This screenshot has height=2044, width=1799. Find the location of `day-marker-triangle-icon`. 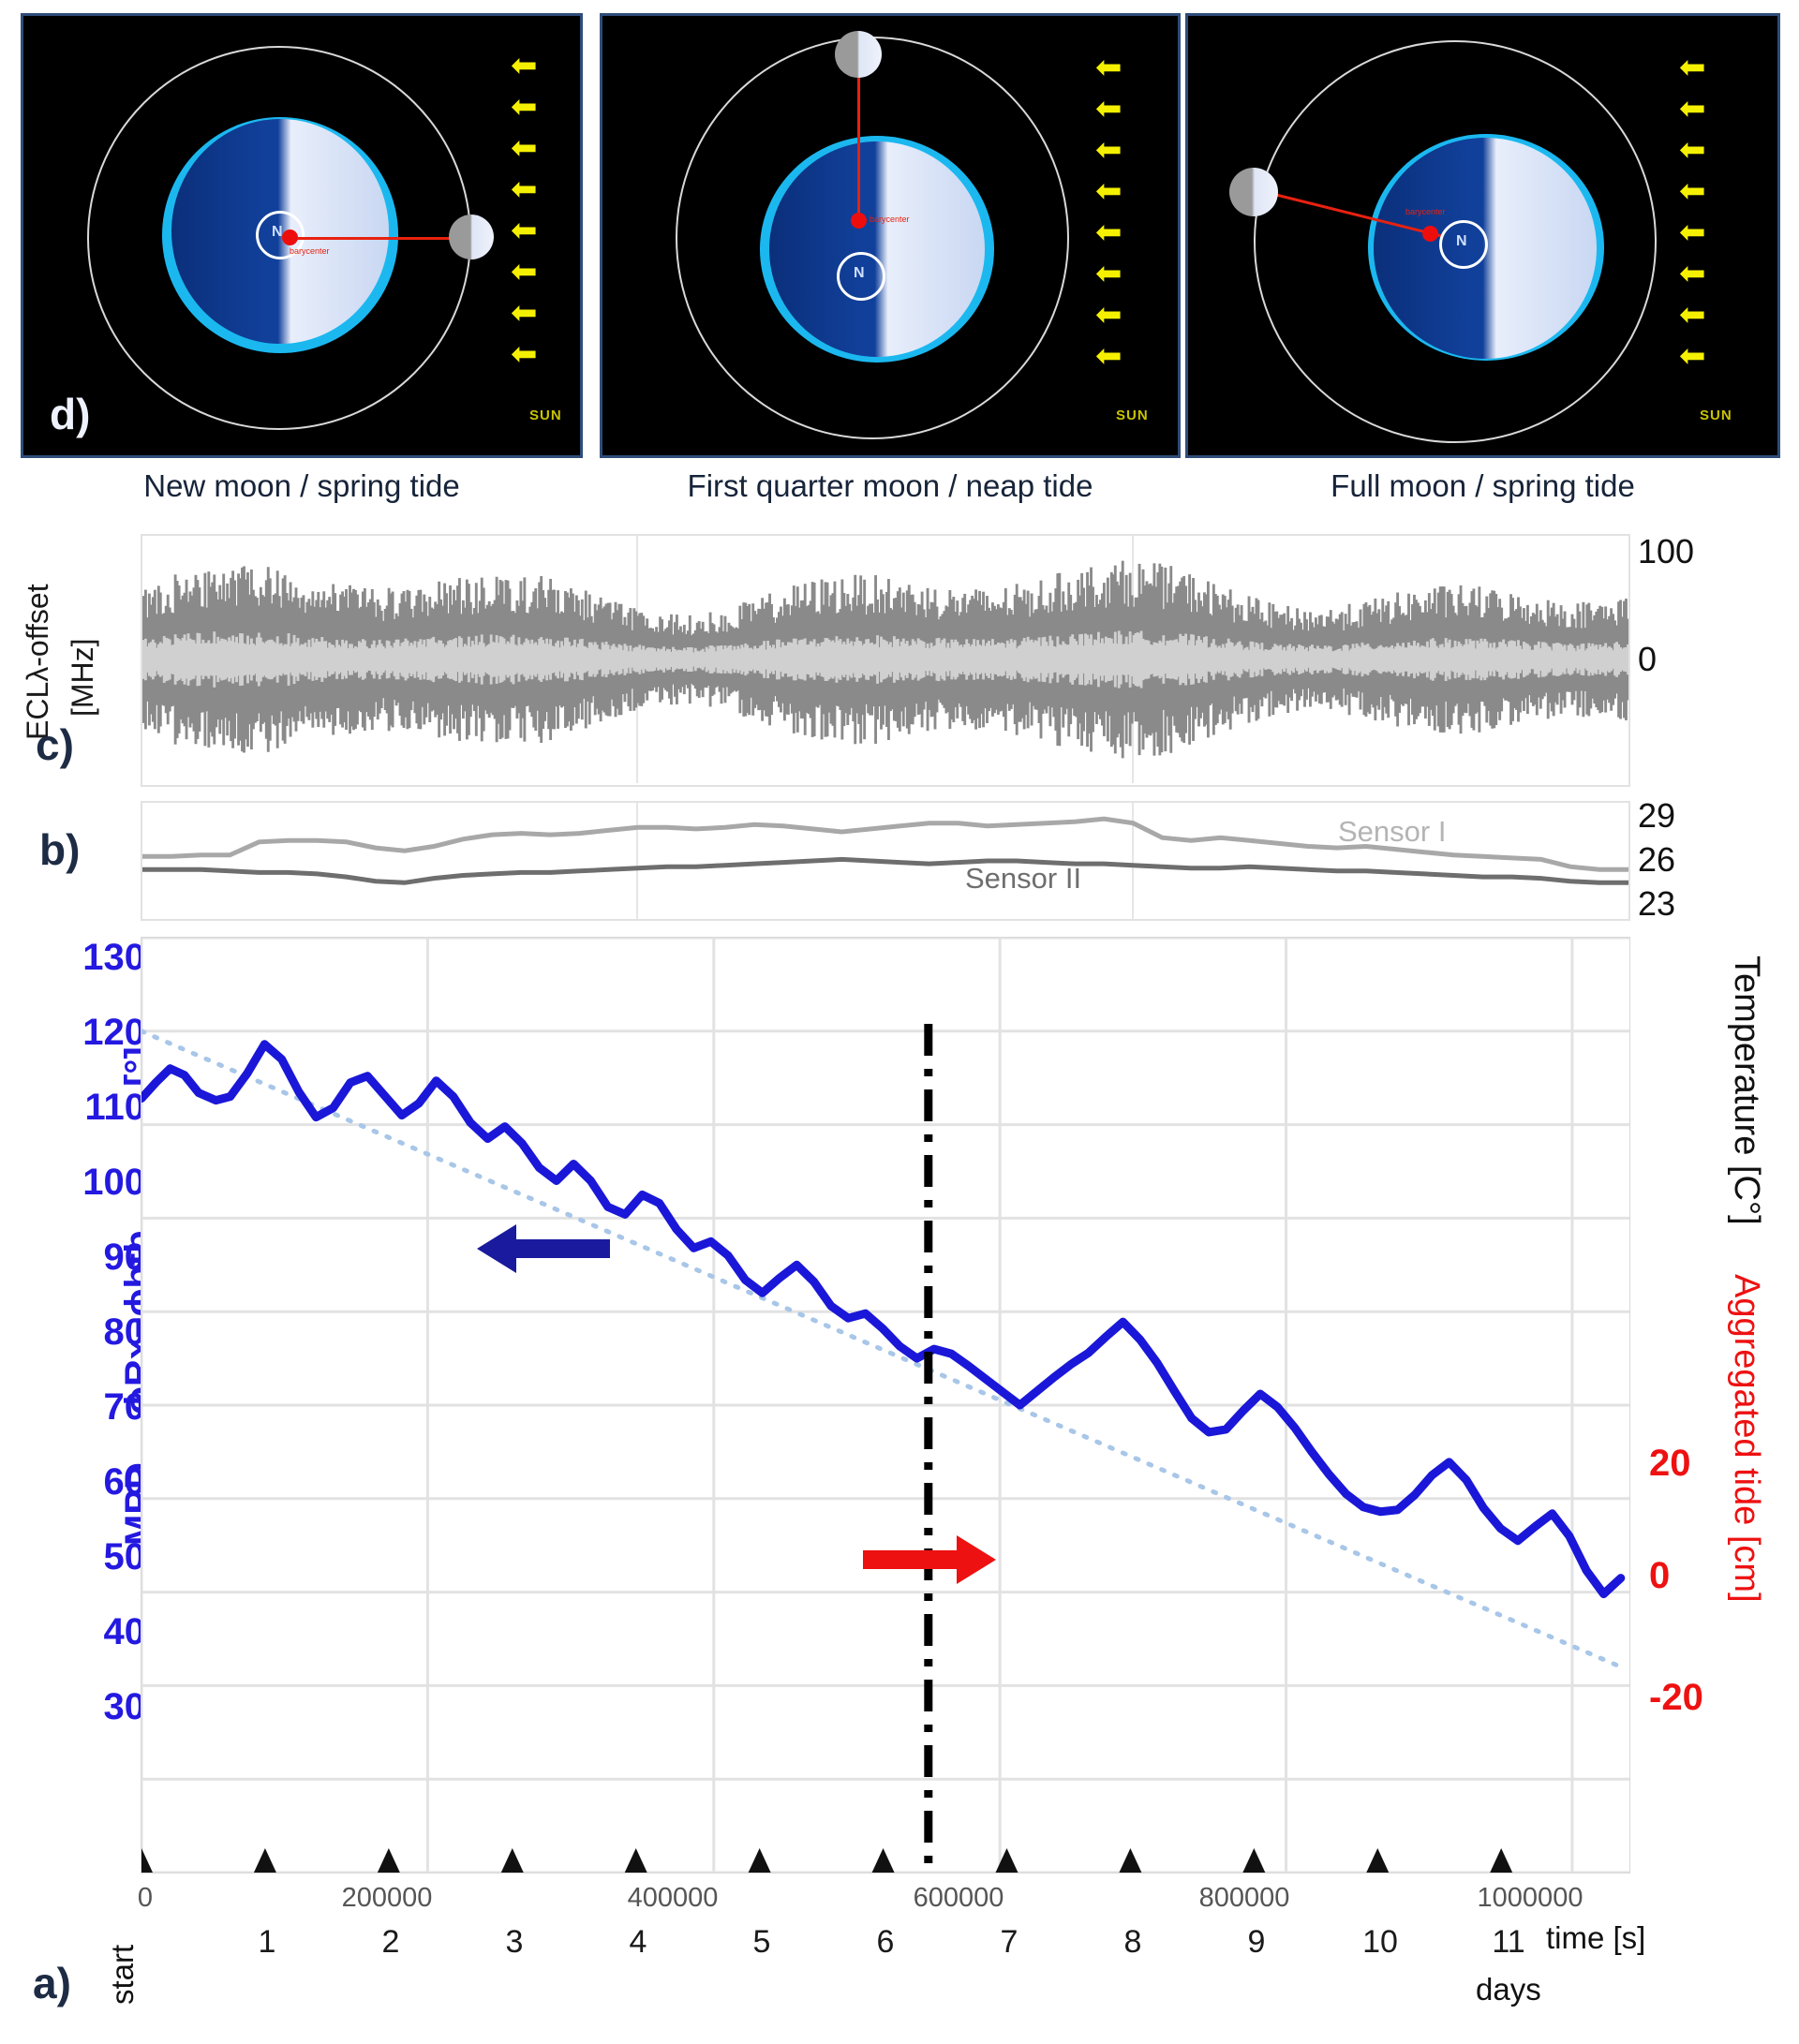

day-marker-triangle-icon is located at coordinates (883, 1861).